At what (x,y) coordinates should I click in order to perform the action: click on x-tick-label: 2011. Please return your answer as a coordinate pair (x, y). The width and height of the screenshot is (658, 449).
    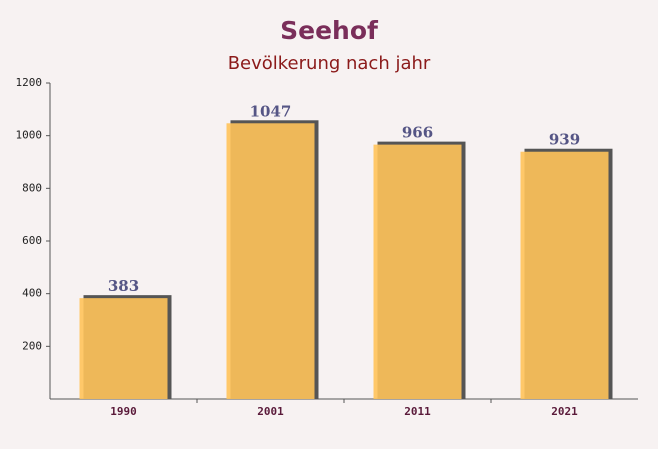
    Looking at the image, I should click on (417, 411).